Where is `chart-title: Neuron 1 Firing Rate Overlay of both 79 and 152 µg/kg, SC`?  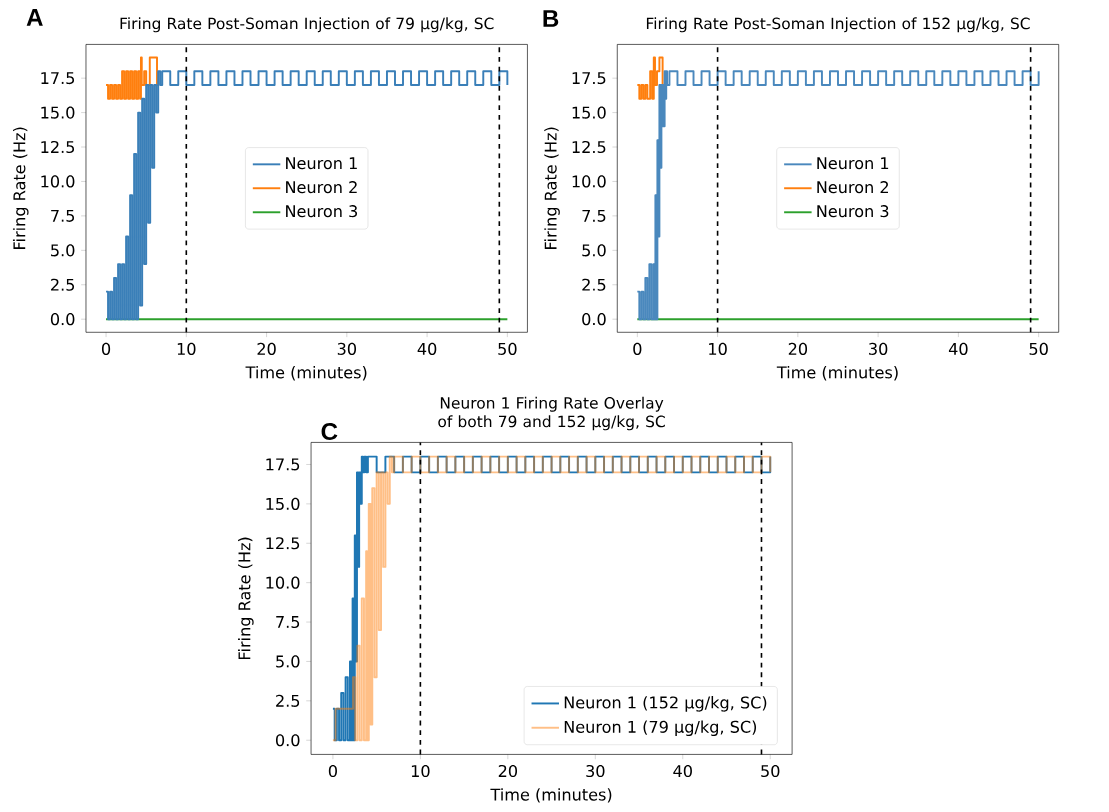
chart-title: Neuron 1 Firing Rate Overlay of both 79 and 152 µg/kg, SC is located at coordinates (551, 413).